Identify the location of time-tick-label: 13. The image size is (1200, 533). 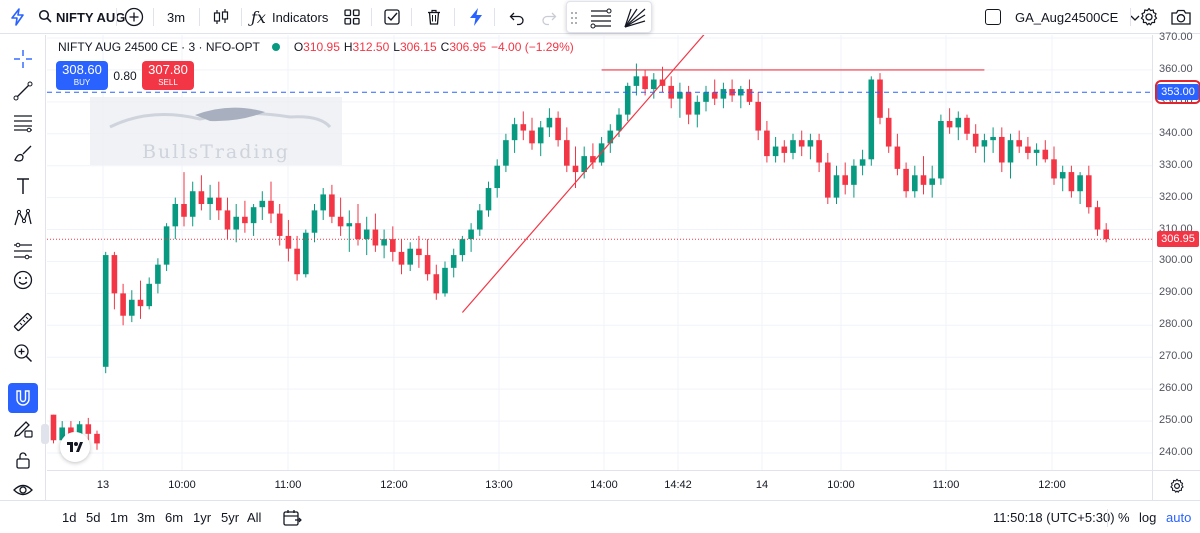
(103, 485).